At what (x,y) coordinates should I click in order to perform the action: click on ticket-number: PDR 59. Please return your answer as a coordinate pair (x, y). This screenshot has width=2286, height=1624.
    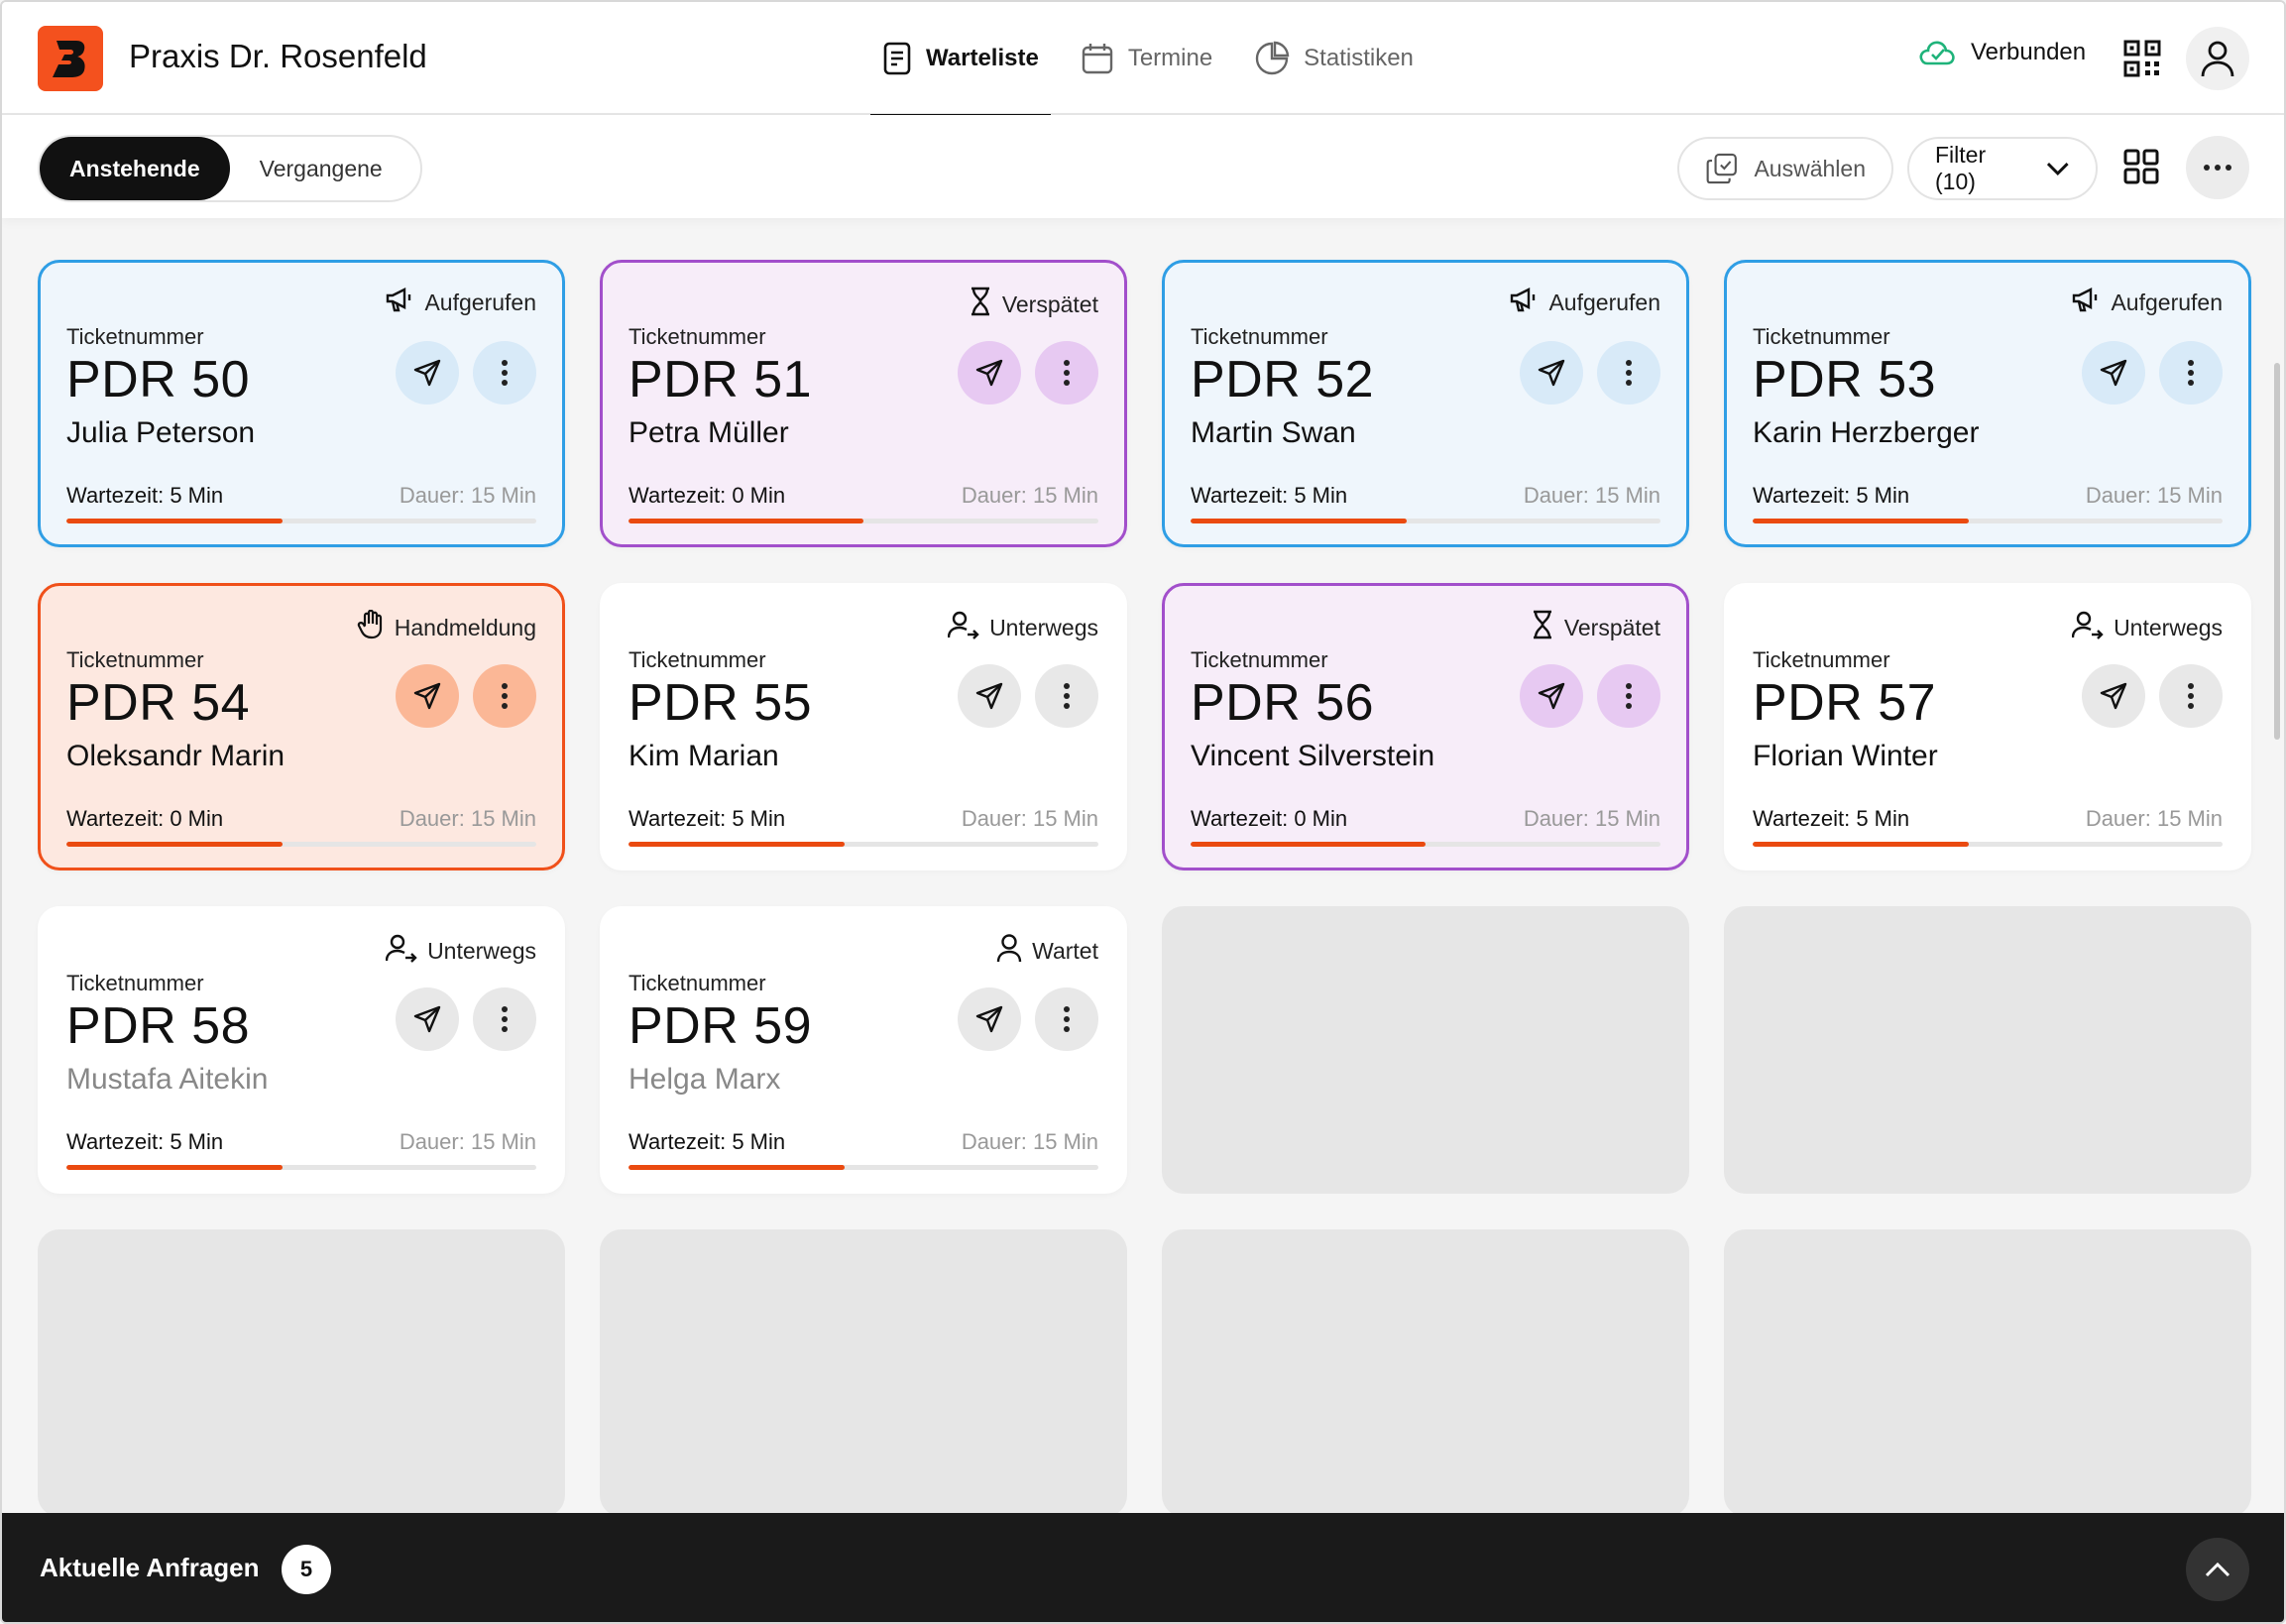
    Looking at the image, I should click on (721, 1026).